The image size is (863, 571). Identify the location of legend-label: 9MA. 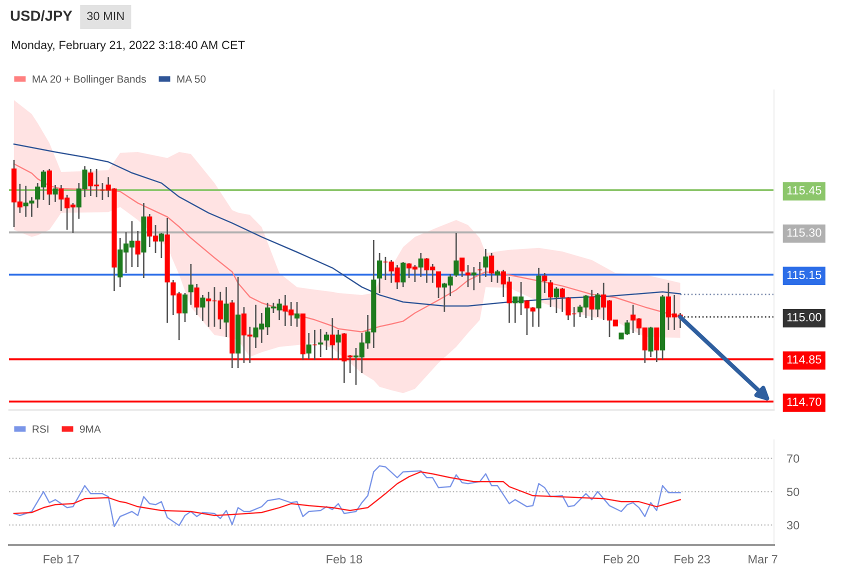
(90, 429).